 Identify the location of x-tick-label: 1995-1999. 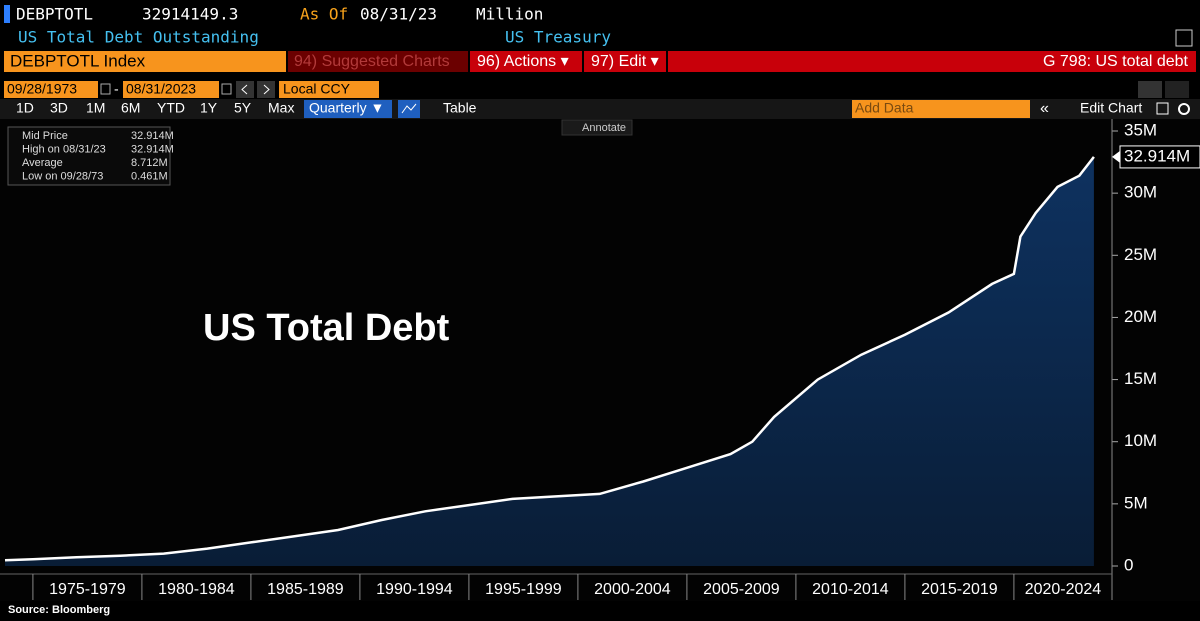
(523, 589).